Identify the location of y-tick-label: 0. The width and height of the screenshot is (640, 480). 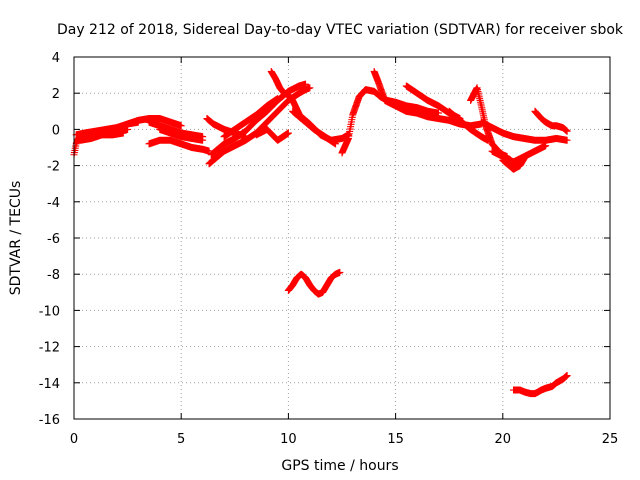
(56, 130).